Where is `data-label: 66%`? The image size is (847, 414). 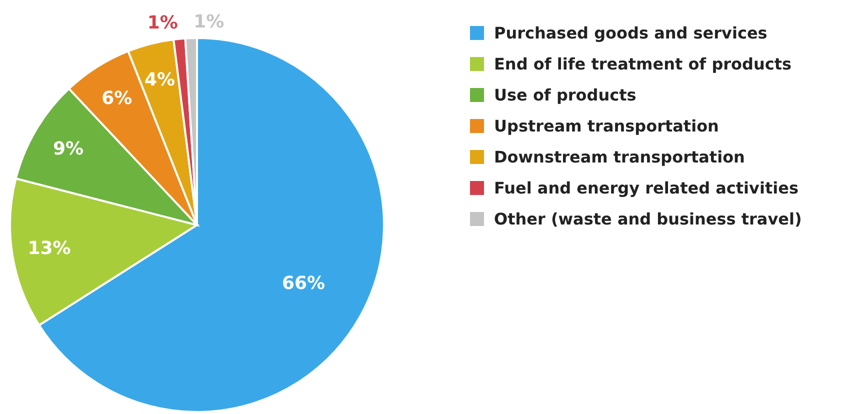
data-label: 66% is located at coordinates (304, 283).